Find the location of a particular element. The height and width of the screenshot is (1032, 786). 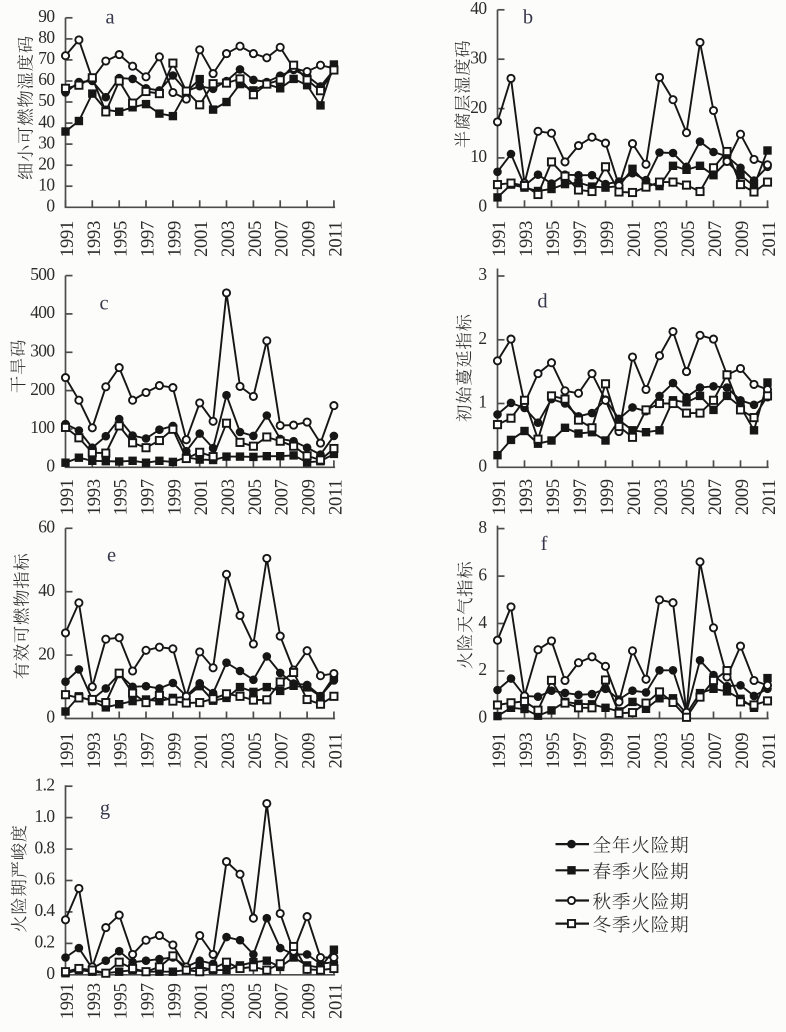

svg-text: f is located at coordinates (544, 544).